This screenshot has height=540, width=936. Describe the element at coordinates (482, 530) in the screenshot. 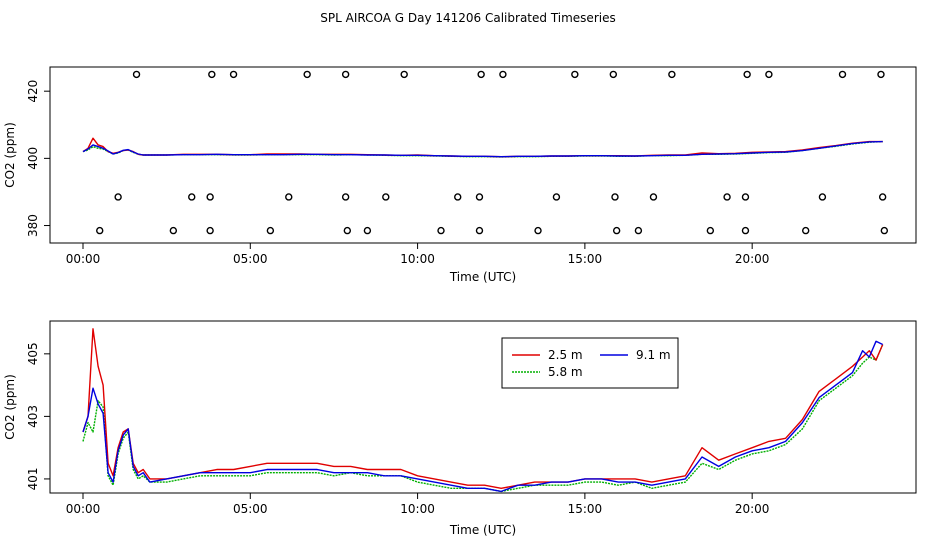

I see `panel-2-xlabel: Time (UTC)` at that location.